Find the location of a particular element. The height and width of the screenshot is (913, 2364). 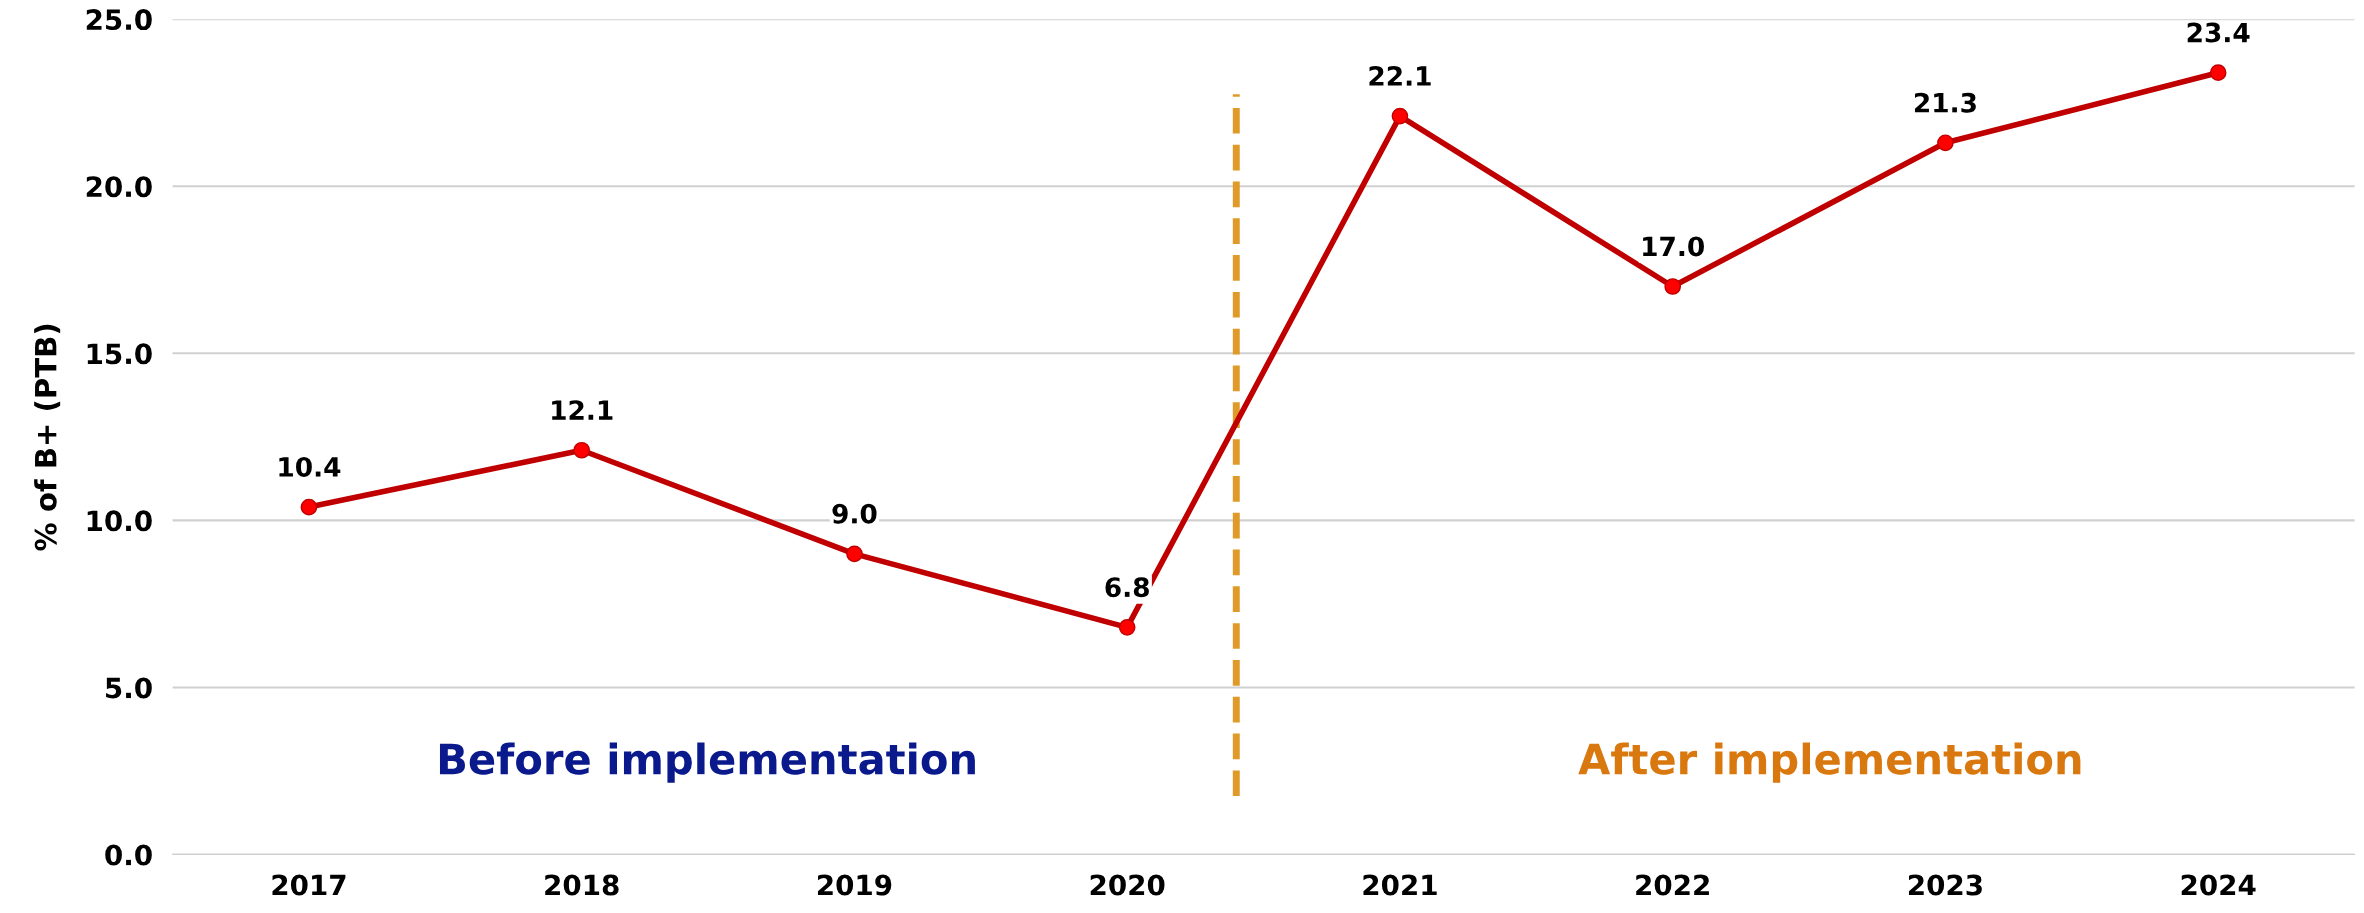

x-tick-label: 2023 is located at coordinates (1945, 885).